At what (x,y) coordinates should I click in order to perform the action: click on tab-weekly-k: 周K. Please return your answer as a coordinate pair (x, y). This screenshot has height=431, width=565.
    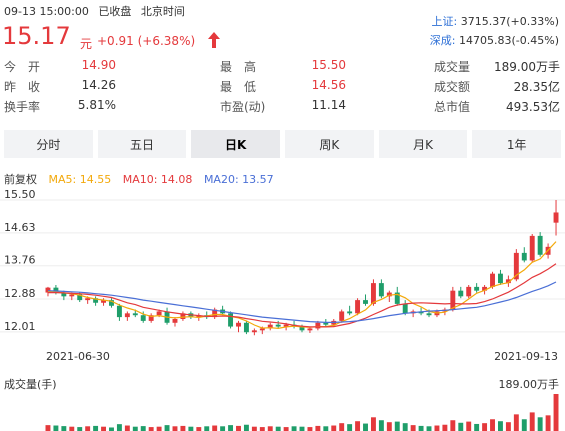
    Looking at the image, I should click on (329, 144).